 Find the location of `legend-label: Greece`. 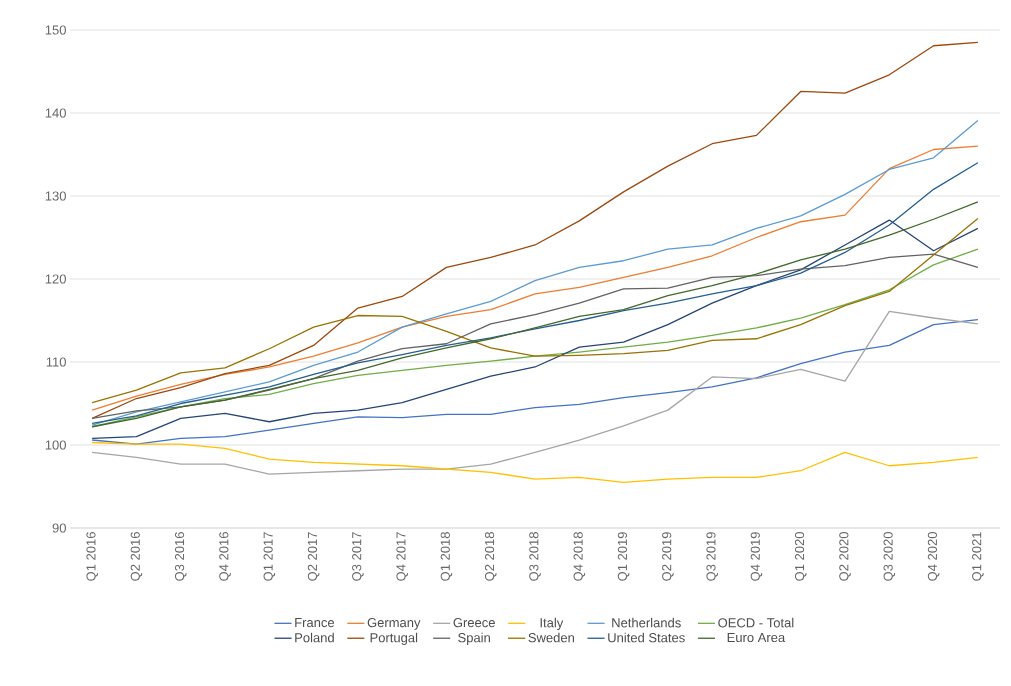

legend-label: Greece is located at coordinates (474, 623).